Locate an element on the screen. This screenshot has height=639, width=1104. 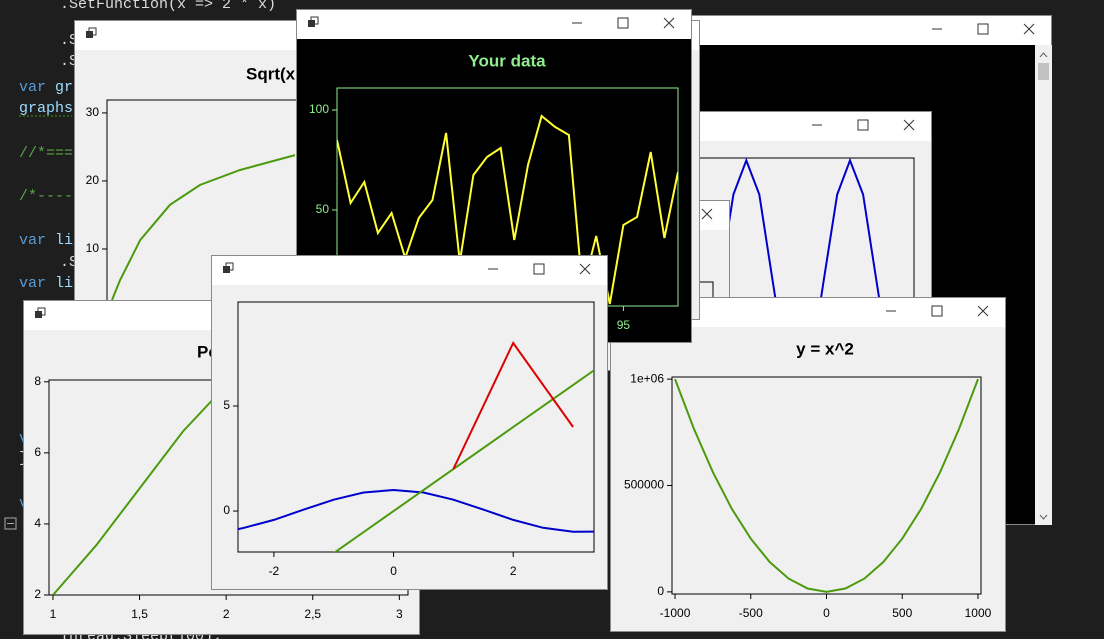
plot-frame is located at coordinates (416, 427).